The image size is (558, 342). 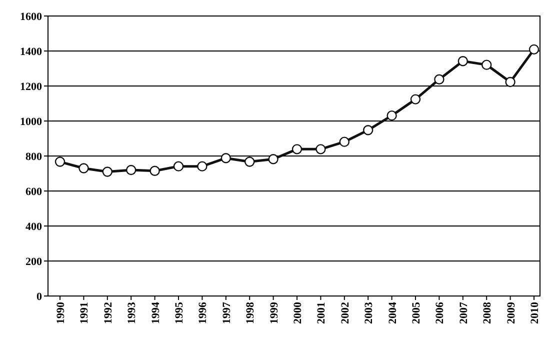 What do you see at coordinates (132, 313) in the screenshot?
I see `x-tick-label: 1993` at bounding box center [132, 313].